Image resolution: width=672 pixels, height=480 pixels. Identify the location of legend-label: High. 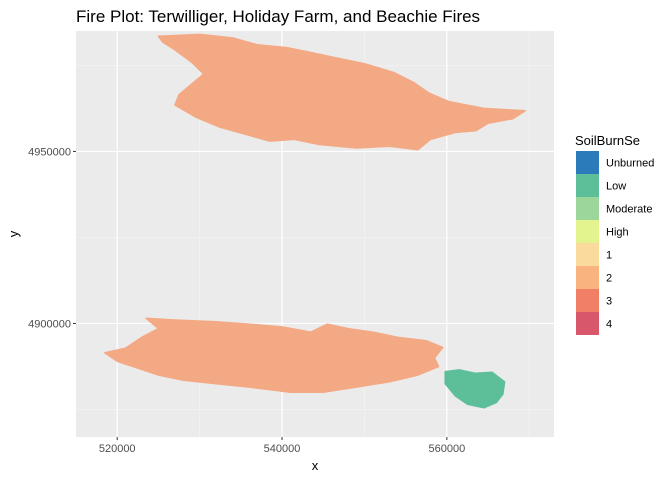
(617, 233).